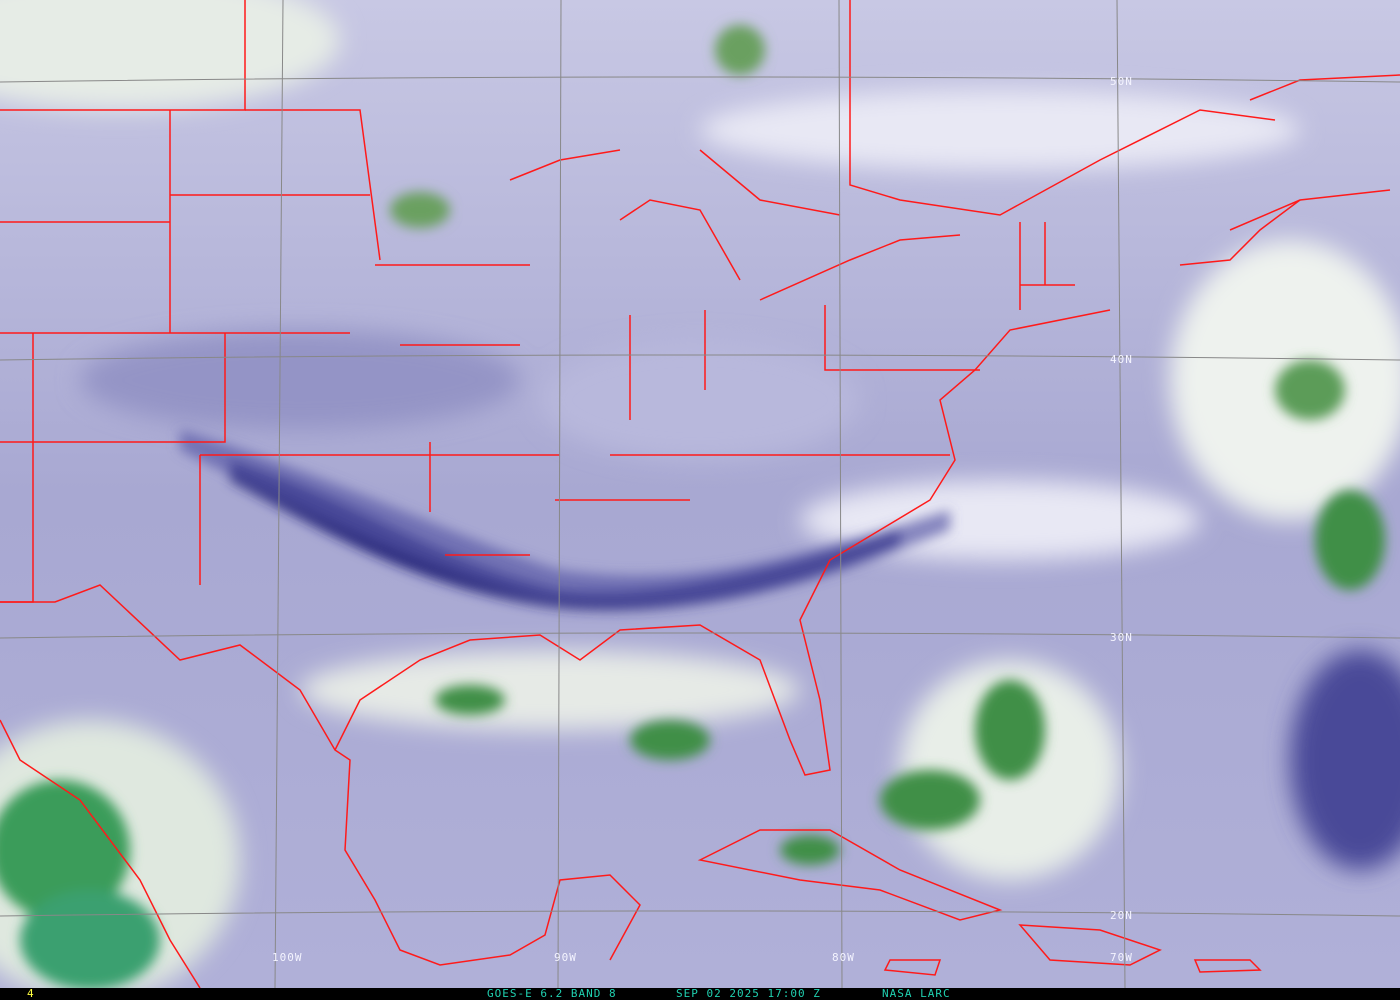  I want to click on lat-label-50n: 50N, so click(1121, 81).